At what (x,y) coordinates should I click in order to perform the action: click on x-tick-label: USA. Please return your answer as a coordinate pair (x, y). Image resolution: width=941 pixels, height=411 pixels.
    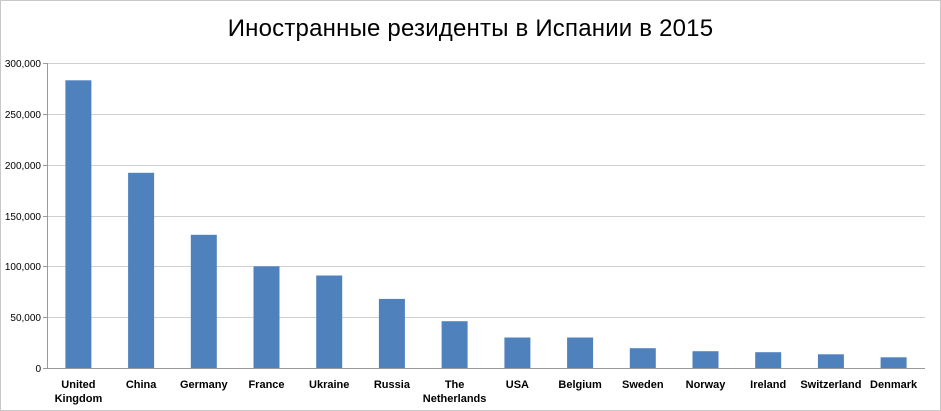
    Looking at the image, I should click on (517, 385).